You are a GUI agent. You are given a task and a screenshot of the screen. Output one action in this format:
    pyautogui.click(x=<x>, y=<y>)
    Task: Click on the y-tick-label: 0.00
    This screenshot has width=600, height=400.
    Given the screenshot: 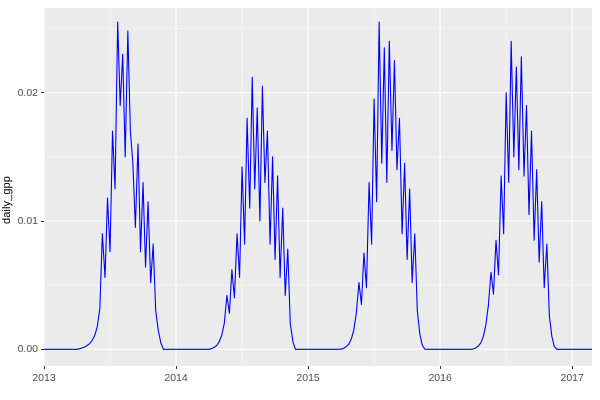 What is the action you would take?
    pyautogui.click(x=27, y=349)
    